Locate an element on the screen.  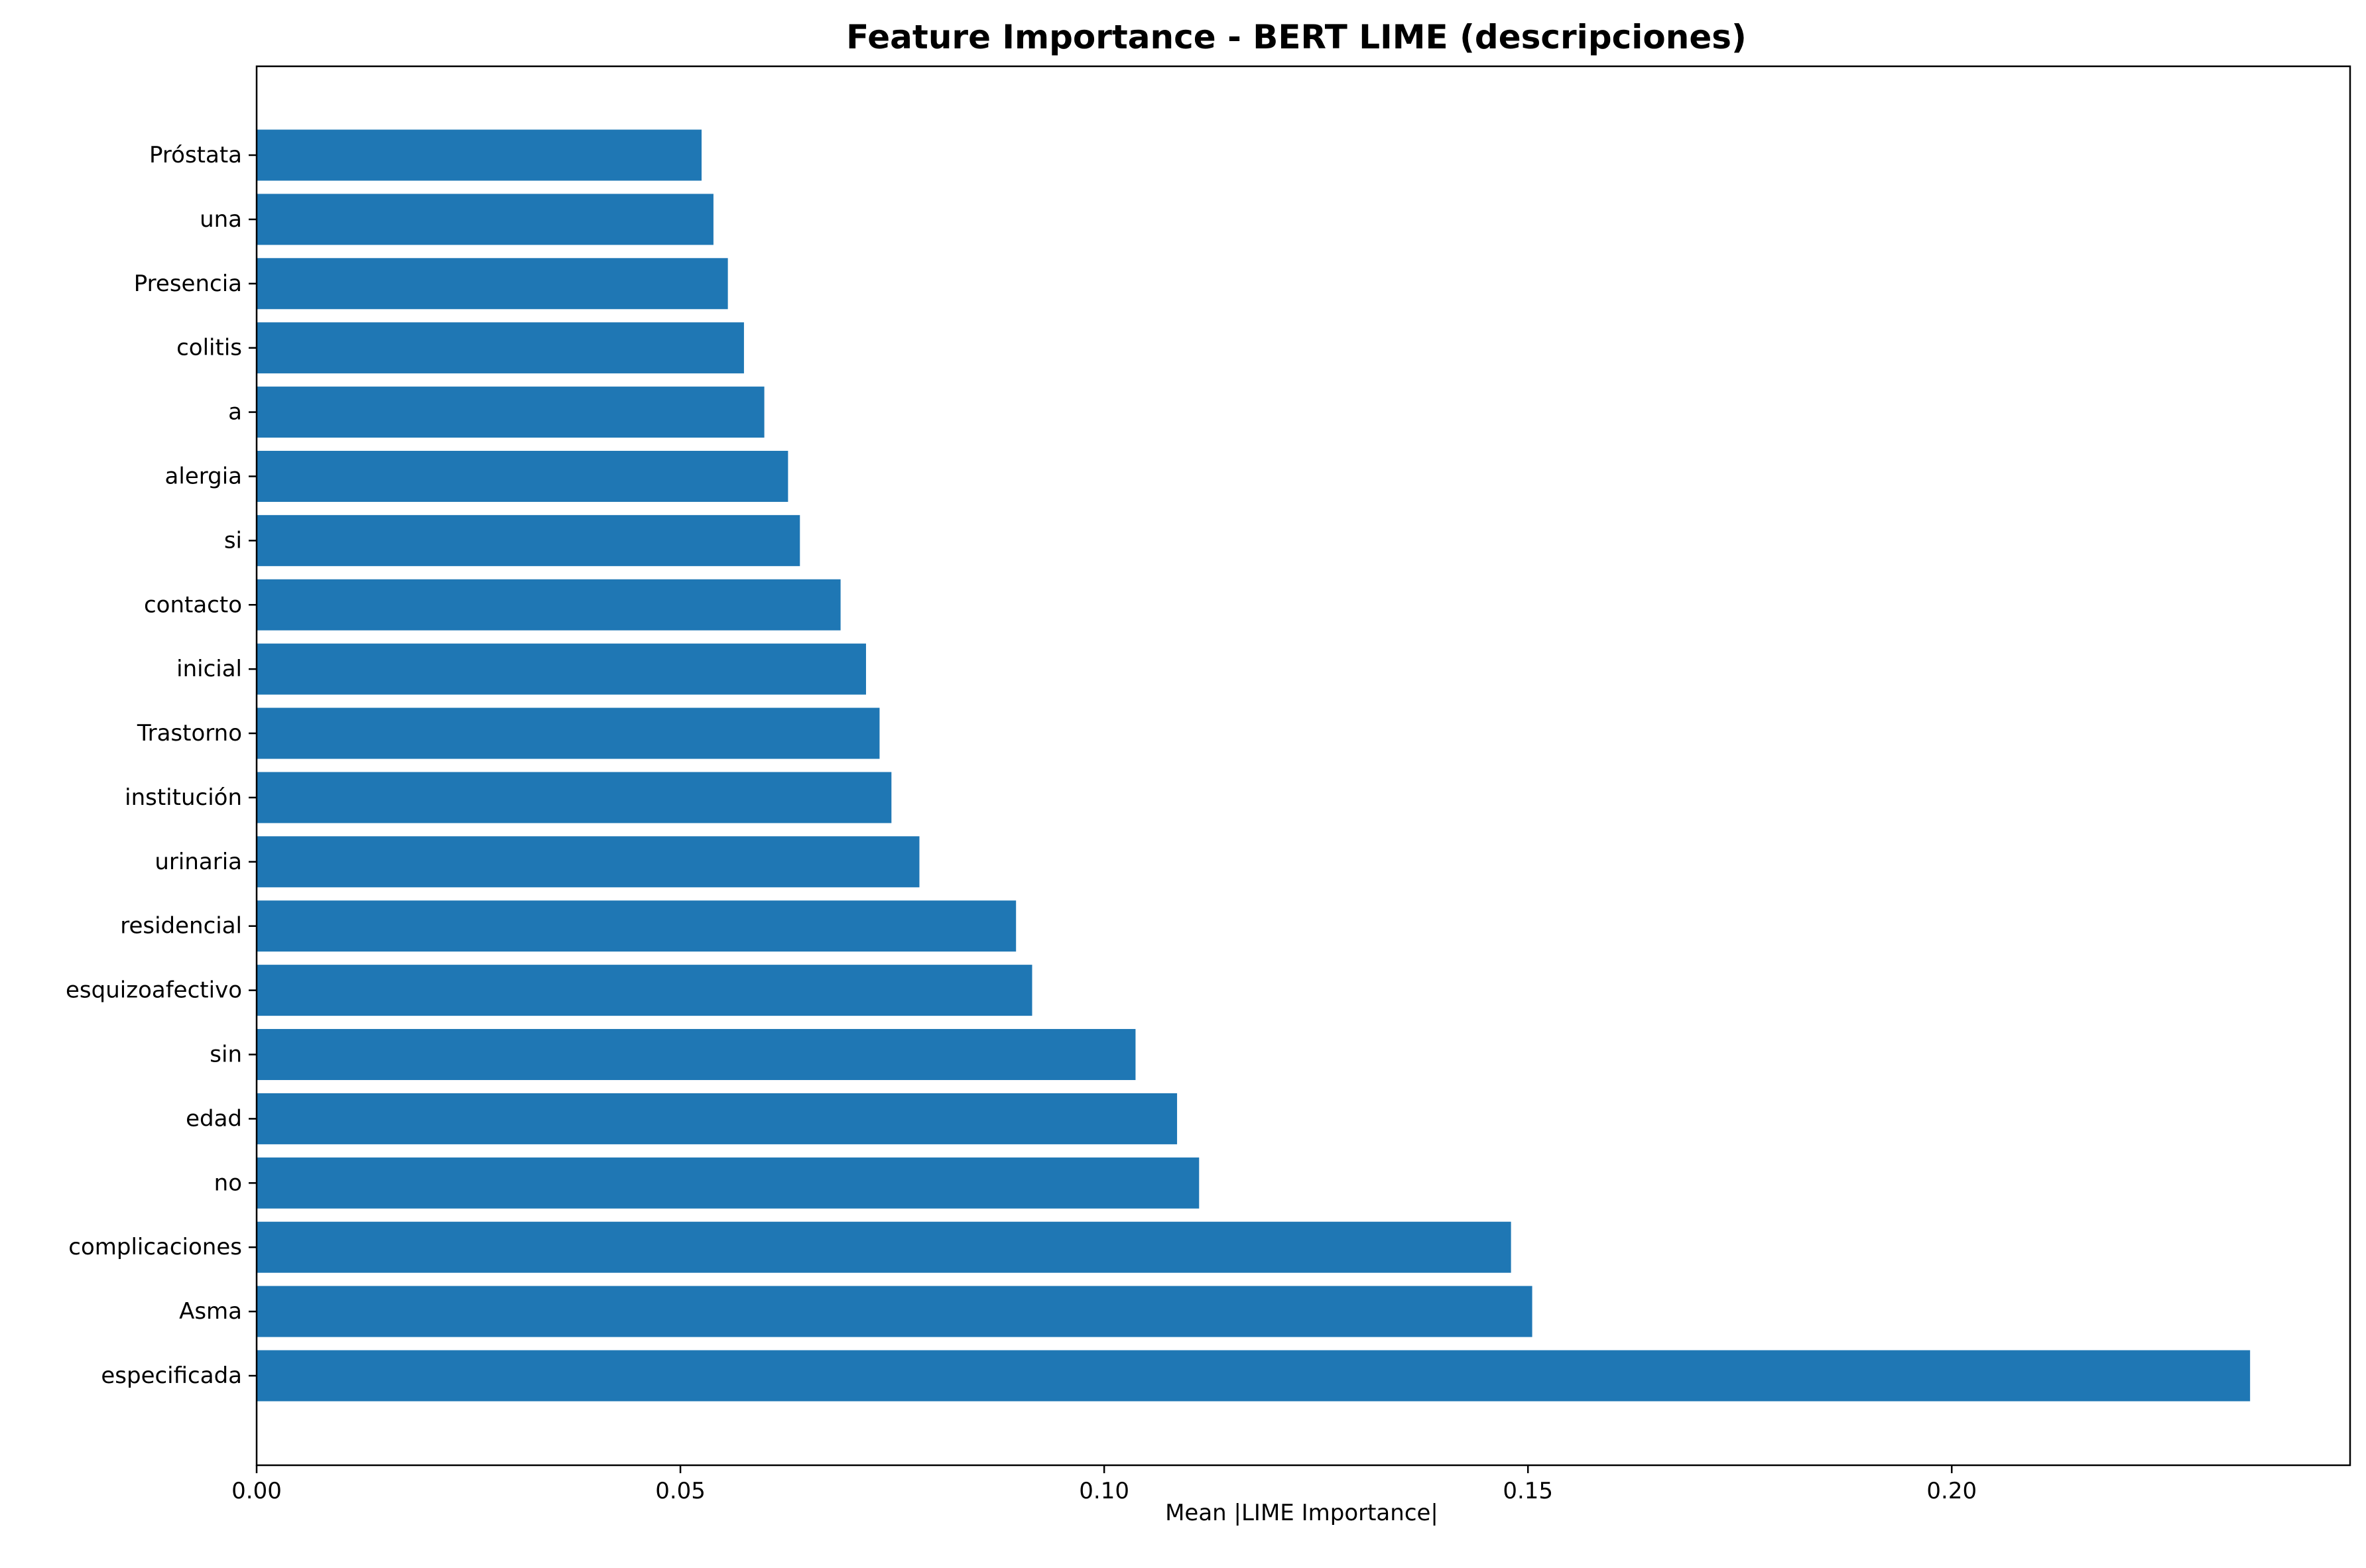
y-tick-label: a is located at coordinates (235, 412).